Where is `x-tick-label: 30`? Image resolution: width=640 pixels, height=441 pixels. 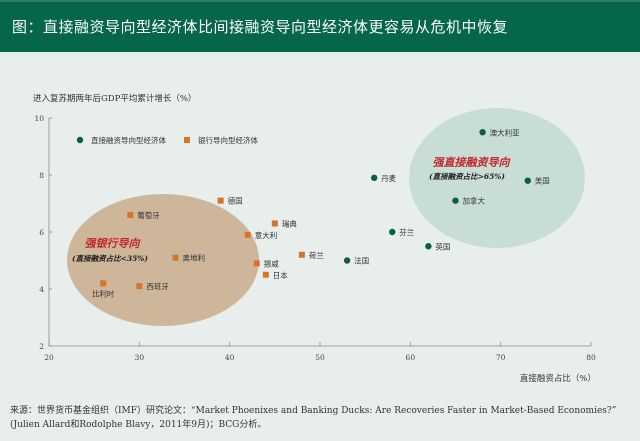 x-tick-label: 30 is located at coordinates (140, 357).